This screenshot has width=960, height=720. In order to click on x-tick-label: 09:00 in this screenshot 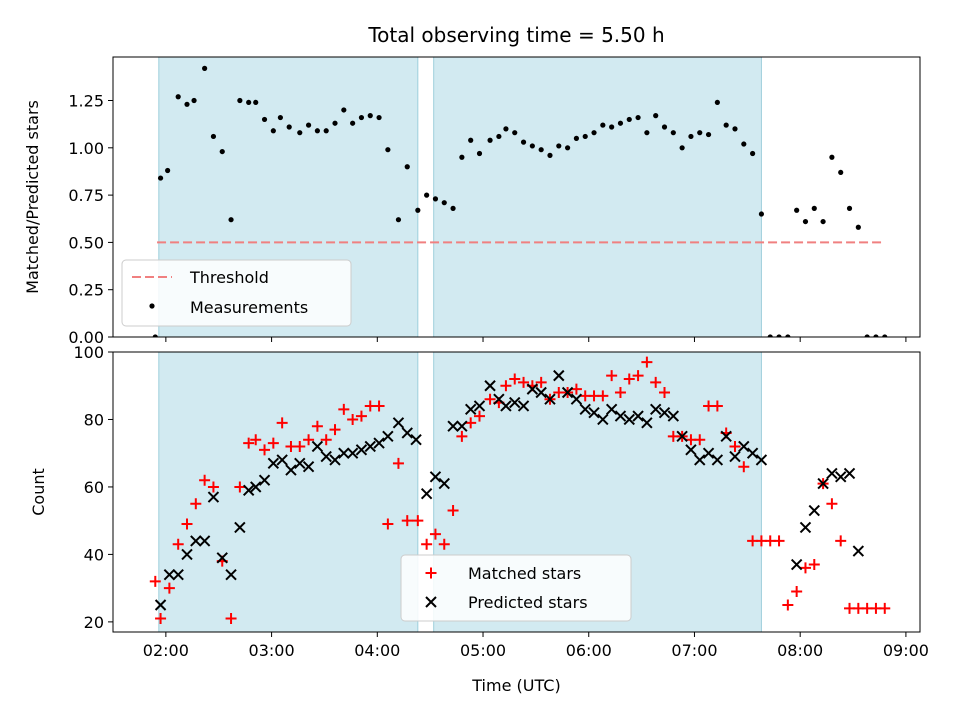, I will do `click(906, 650)`.